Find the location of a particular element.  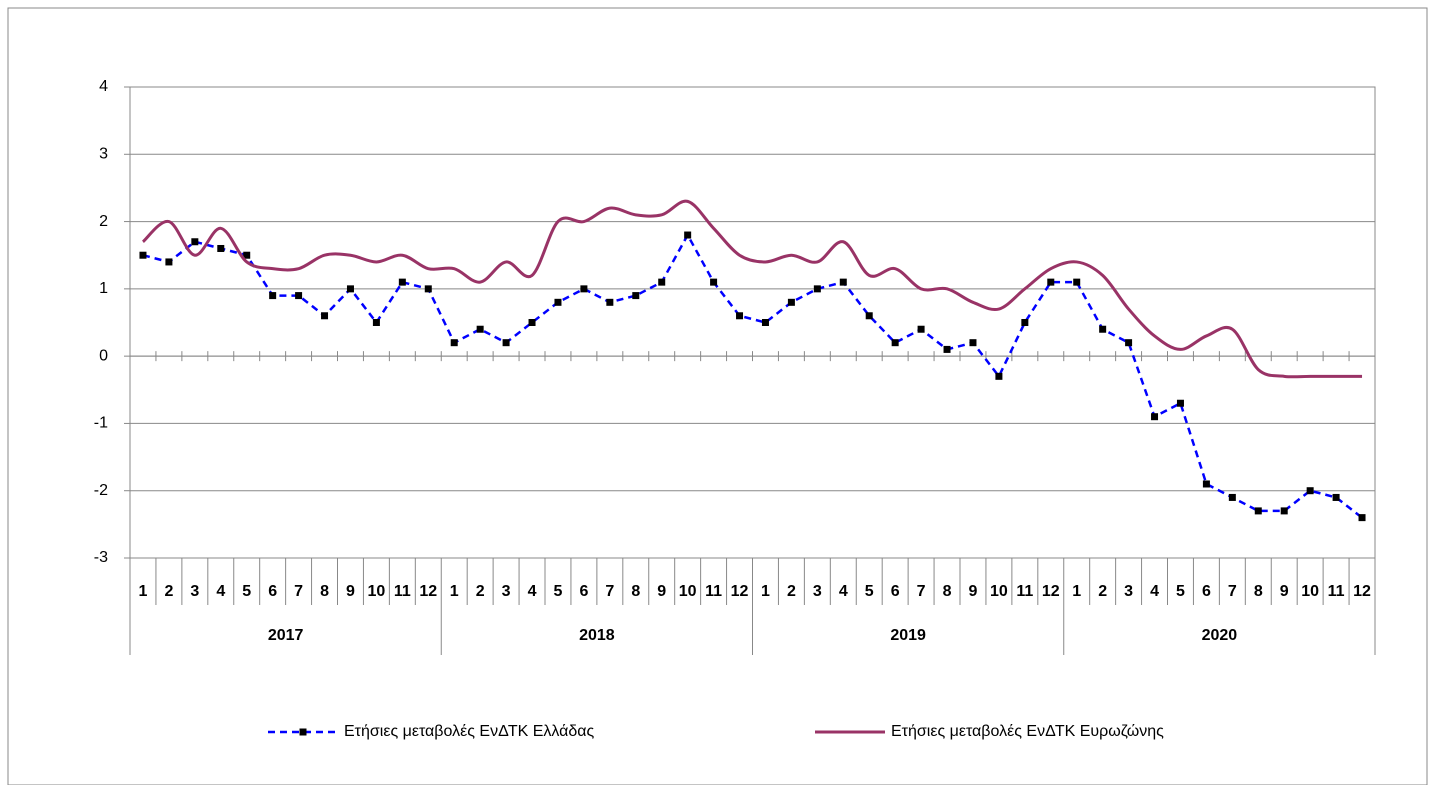

y-tick-label: 0 is located at coordinates (103, 355).